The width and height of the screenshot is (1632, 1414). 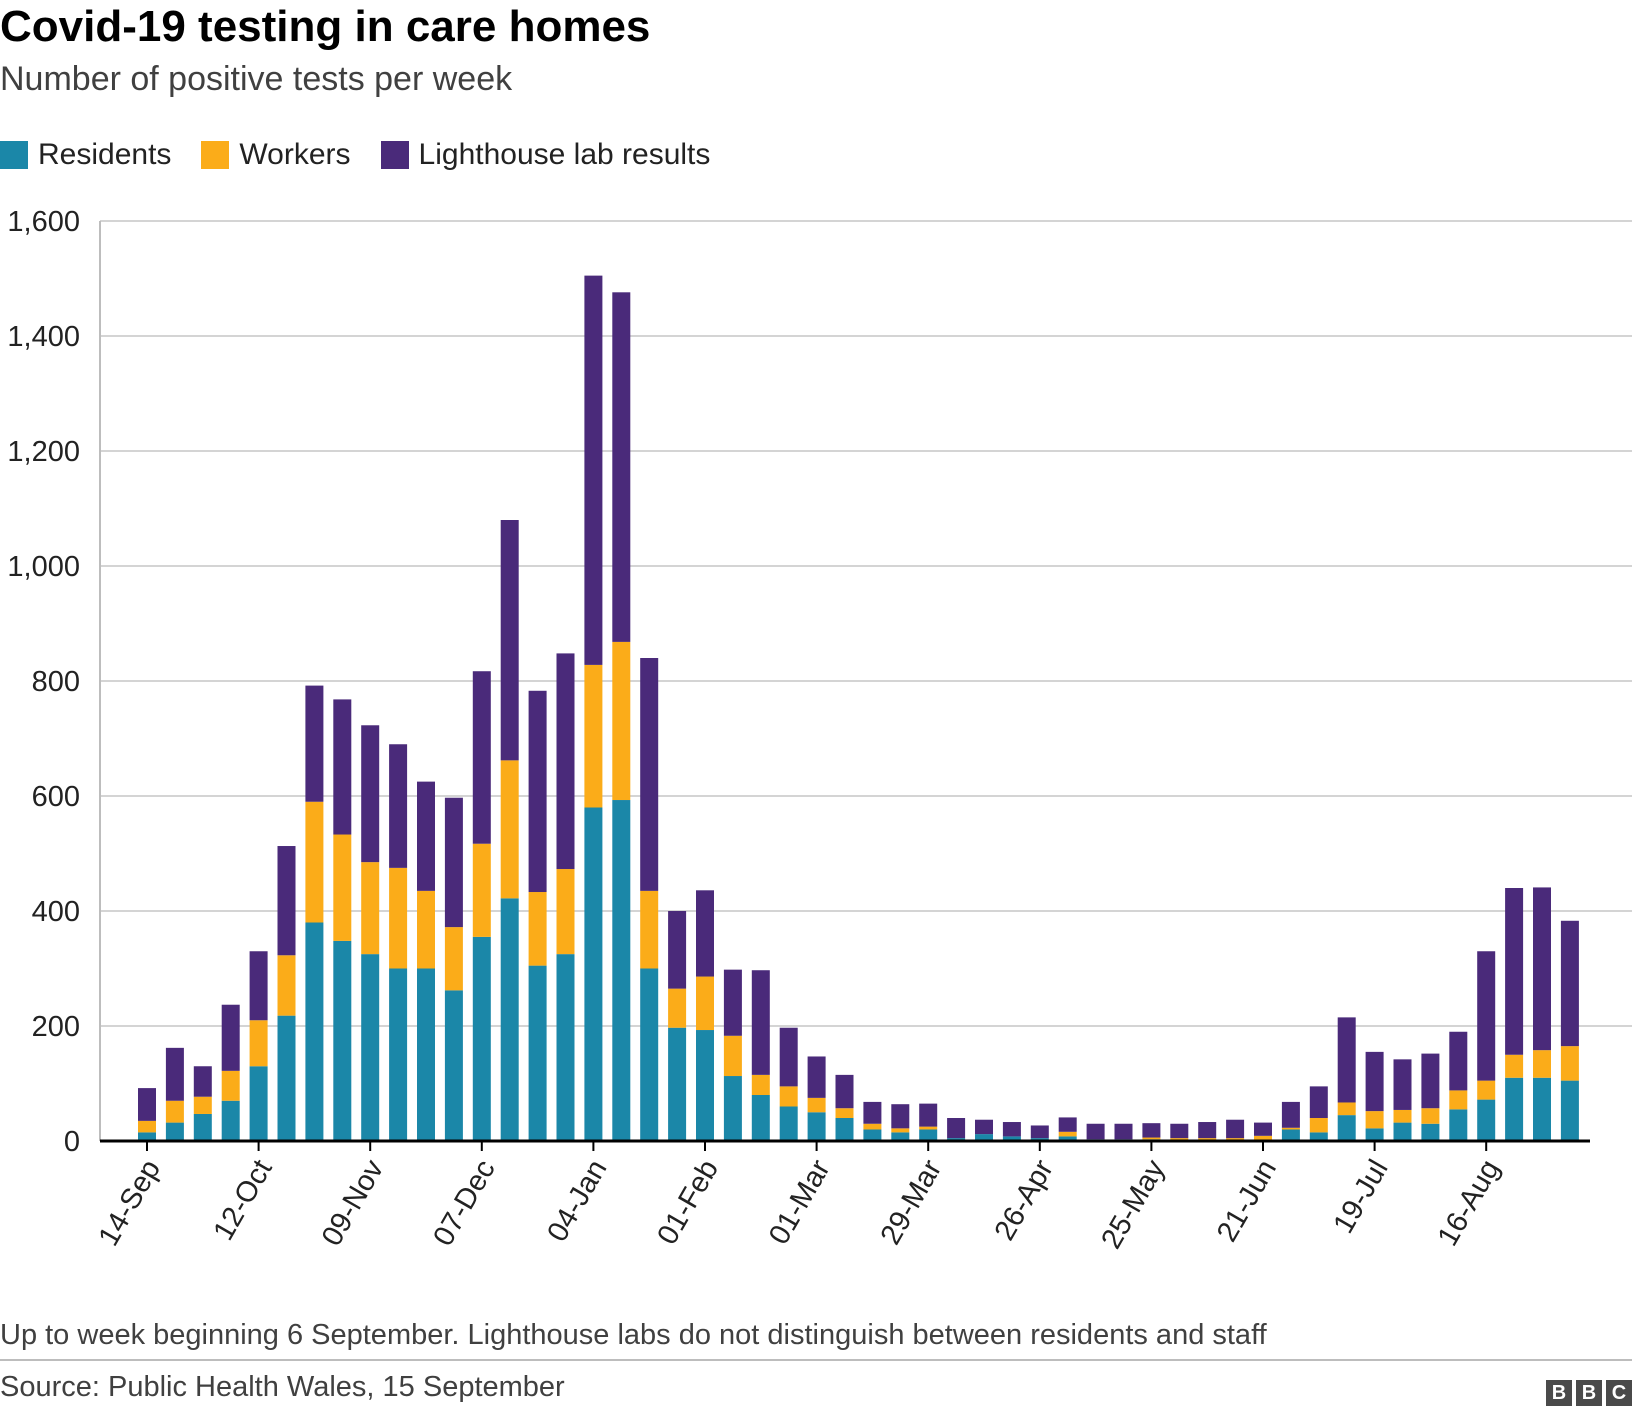 I want to click on x-tick-label: 19-Jul, so click(x=1360, y=1197).